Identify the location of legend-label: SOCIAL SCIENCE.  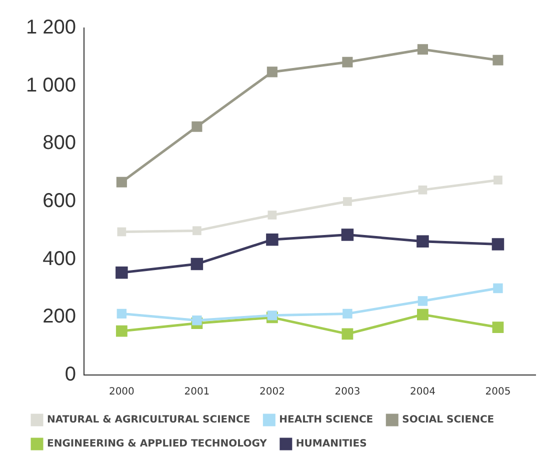
(448, 420).